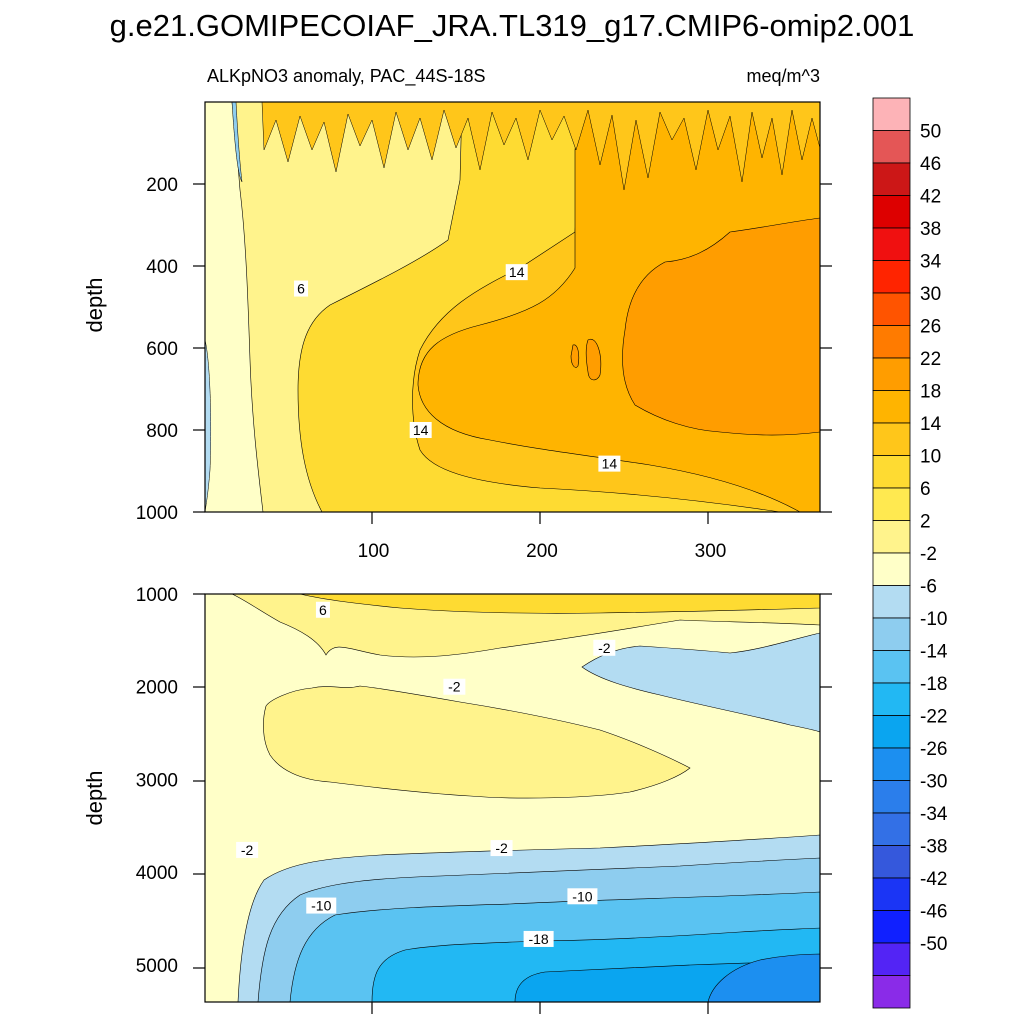 The height and width of the screenshot is (1024, 1024). I want to click on upper-y-axis-label: depth, so click(94, 304).